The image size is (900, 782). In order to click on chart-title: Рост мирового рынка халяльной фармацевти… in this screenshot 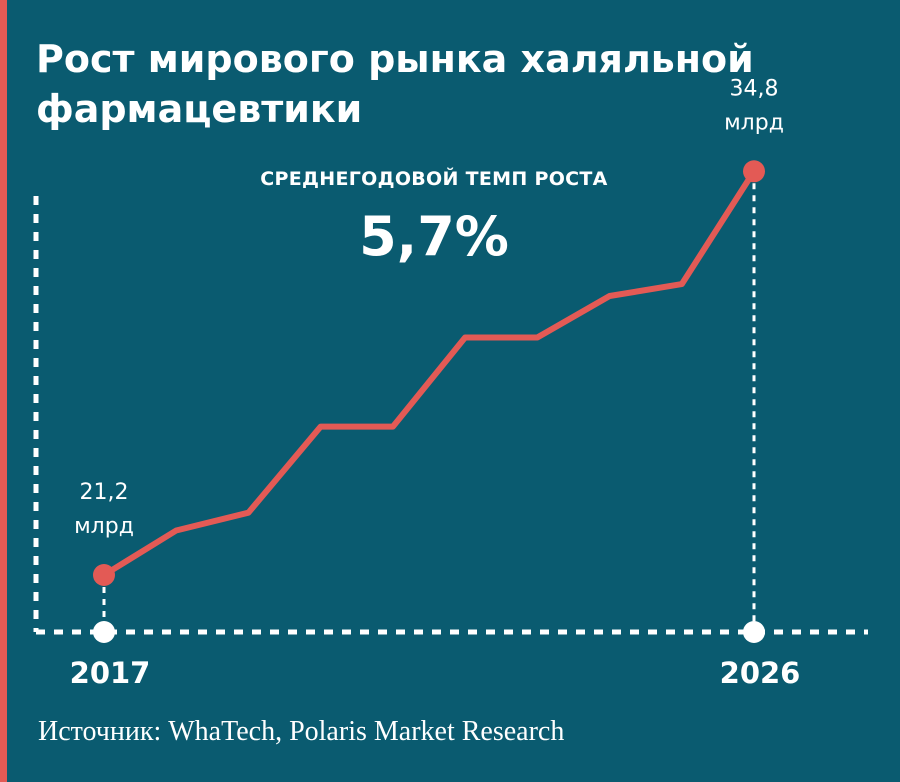, I will do `click(395, 84)`.